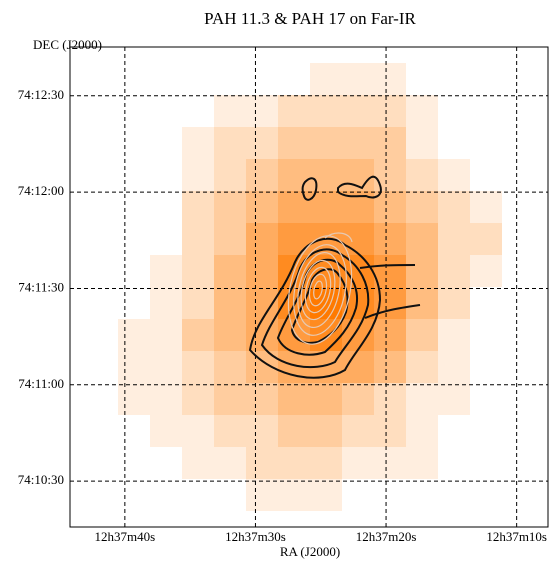 The width and height of the screenshot is (556, 565). What do you see at coordinates (255, 536) in the screenshot?
I see `x-tick-label: 12h37m30s` at bounding box center [255, 536].